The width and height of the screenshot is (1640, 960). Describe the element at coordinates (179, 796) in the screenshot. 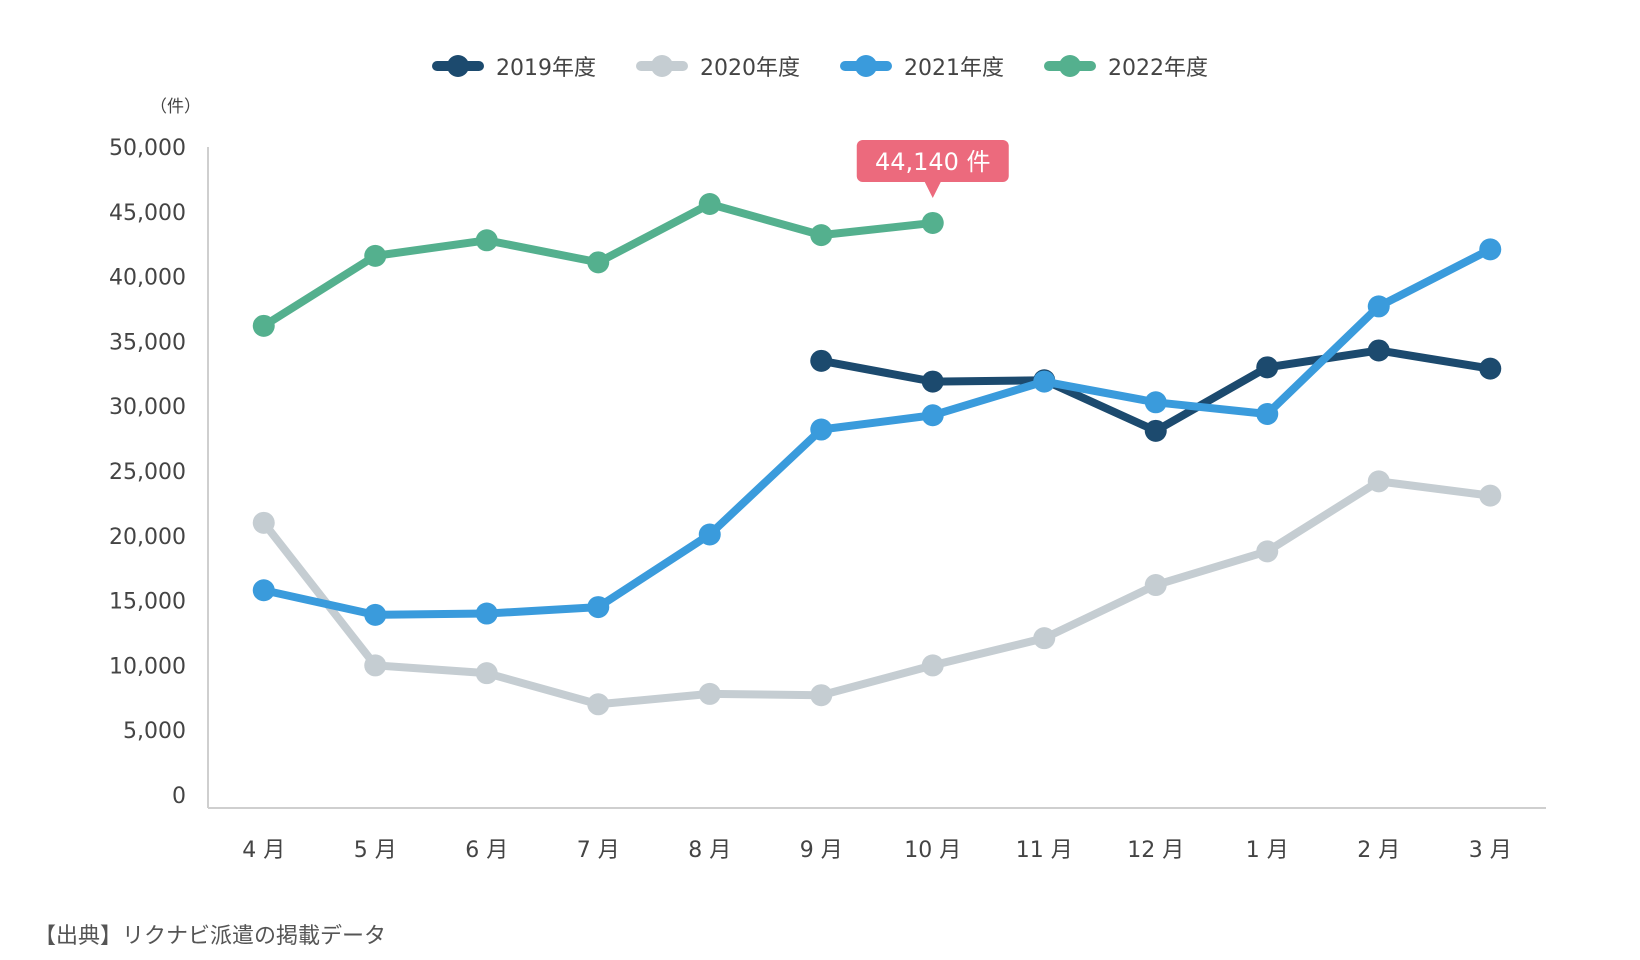

I see `y-tick-label: 0` at that location.